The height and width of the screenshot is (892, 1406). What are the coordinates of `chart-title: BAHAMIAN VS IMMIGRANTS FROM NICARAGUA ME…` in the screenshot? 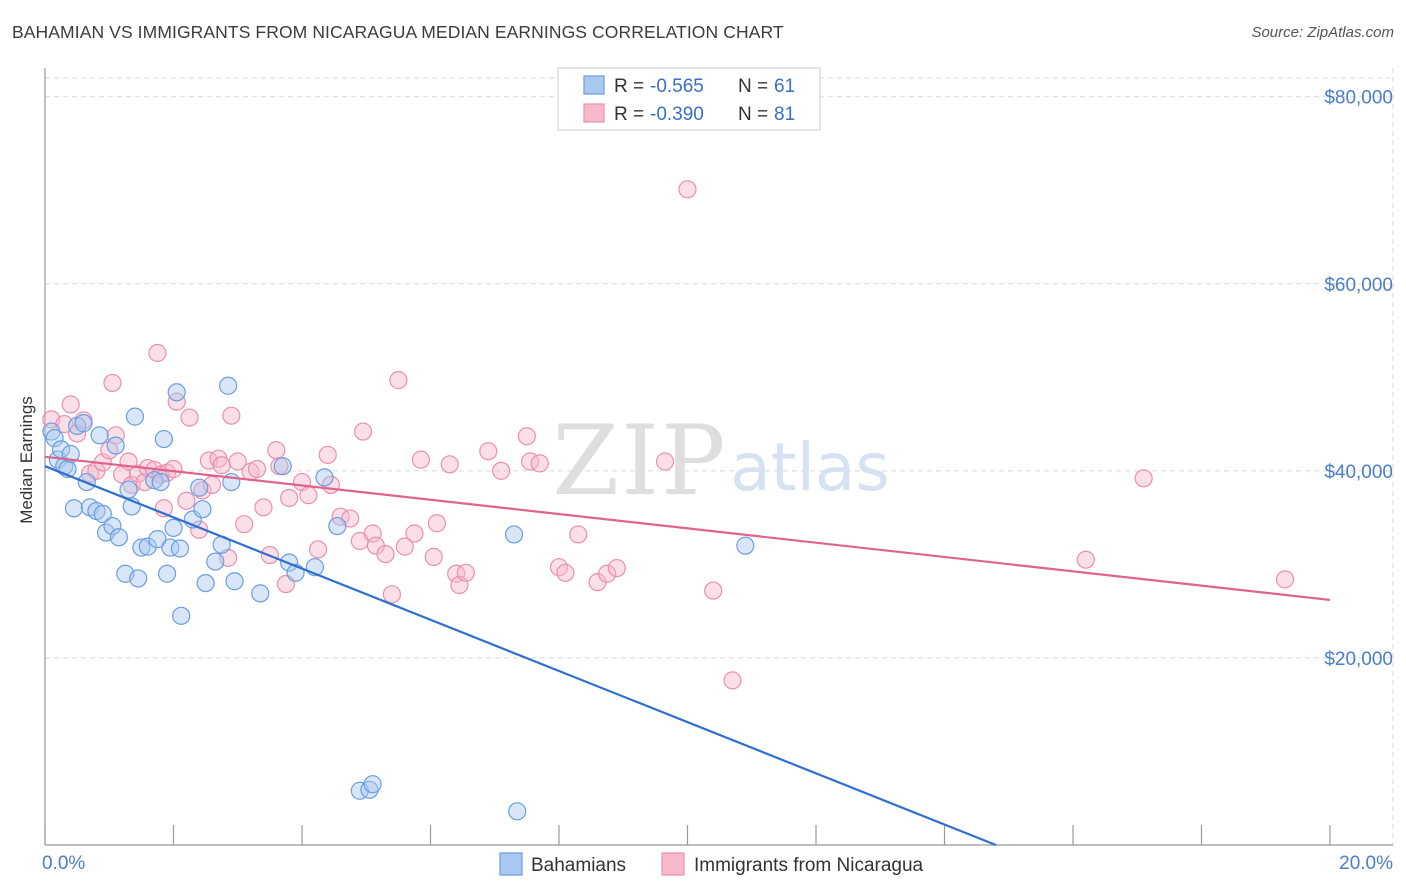 It's located at (398, 32).